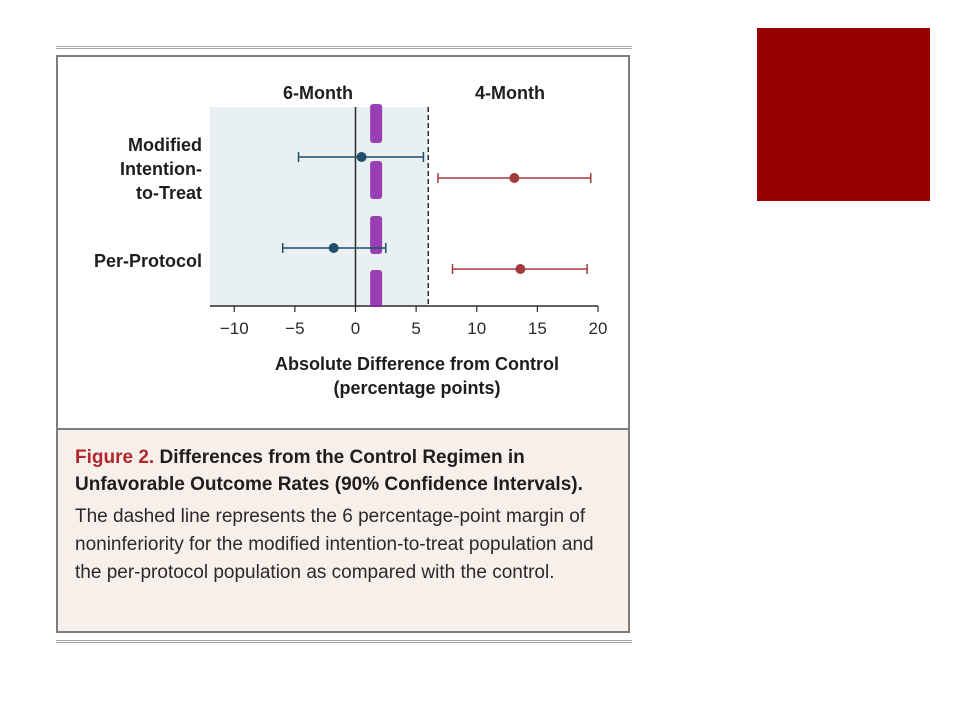 This screenshot has width=960, height=720. What do you see at coordinates (510, 93) in the screenshot?
I see `column-header-4-month: 4-Month` at bounding box center [510, 93].